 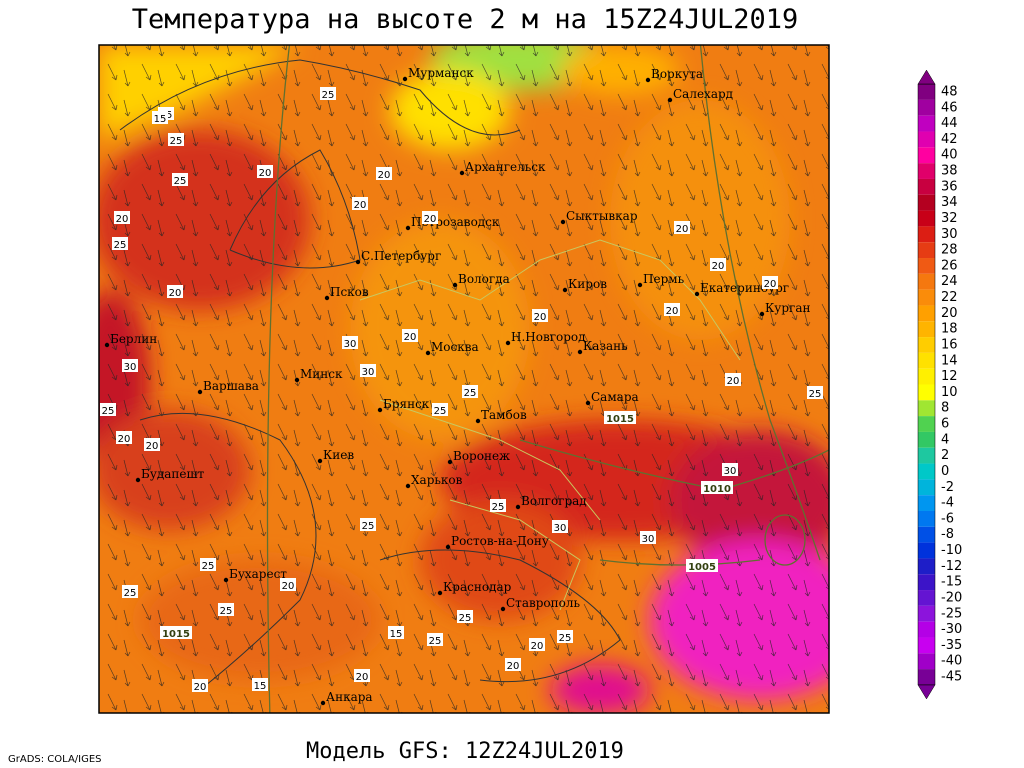 What do you see at coordinates (949, 344) in the screenshot?
I see `colorbar-label: 16` at bounding box center [949, 344].